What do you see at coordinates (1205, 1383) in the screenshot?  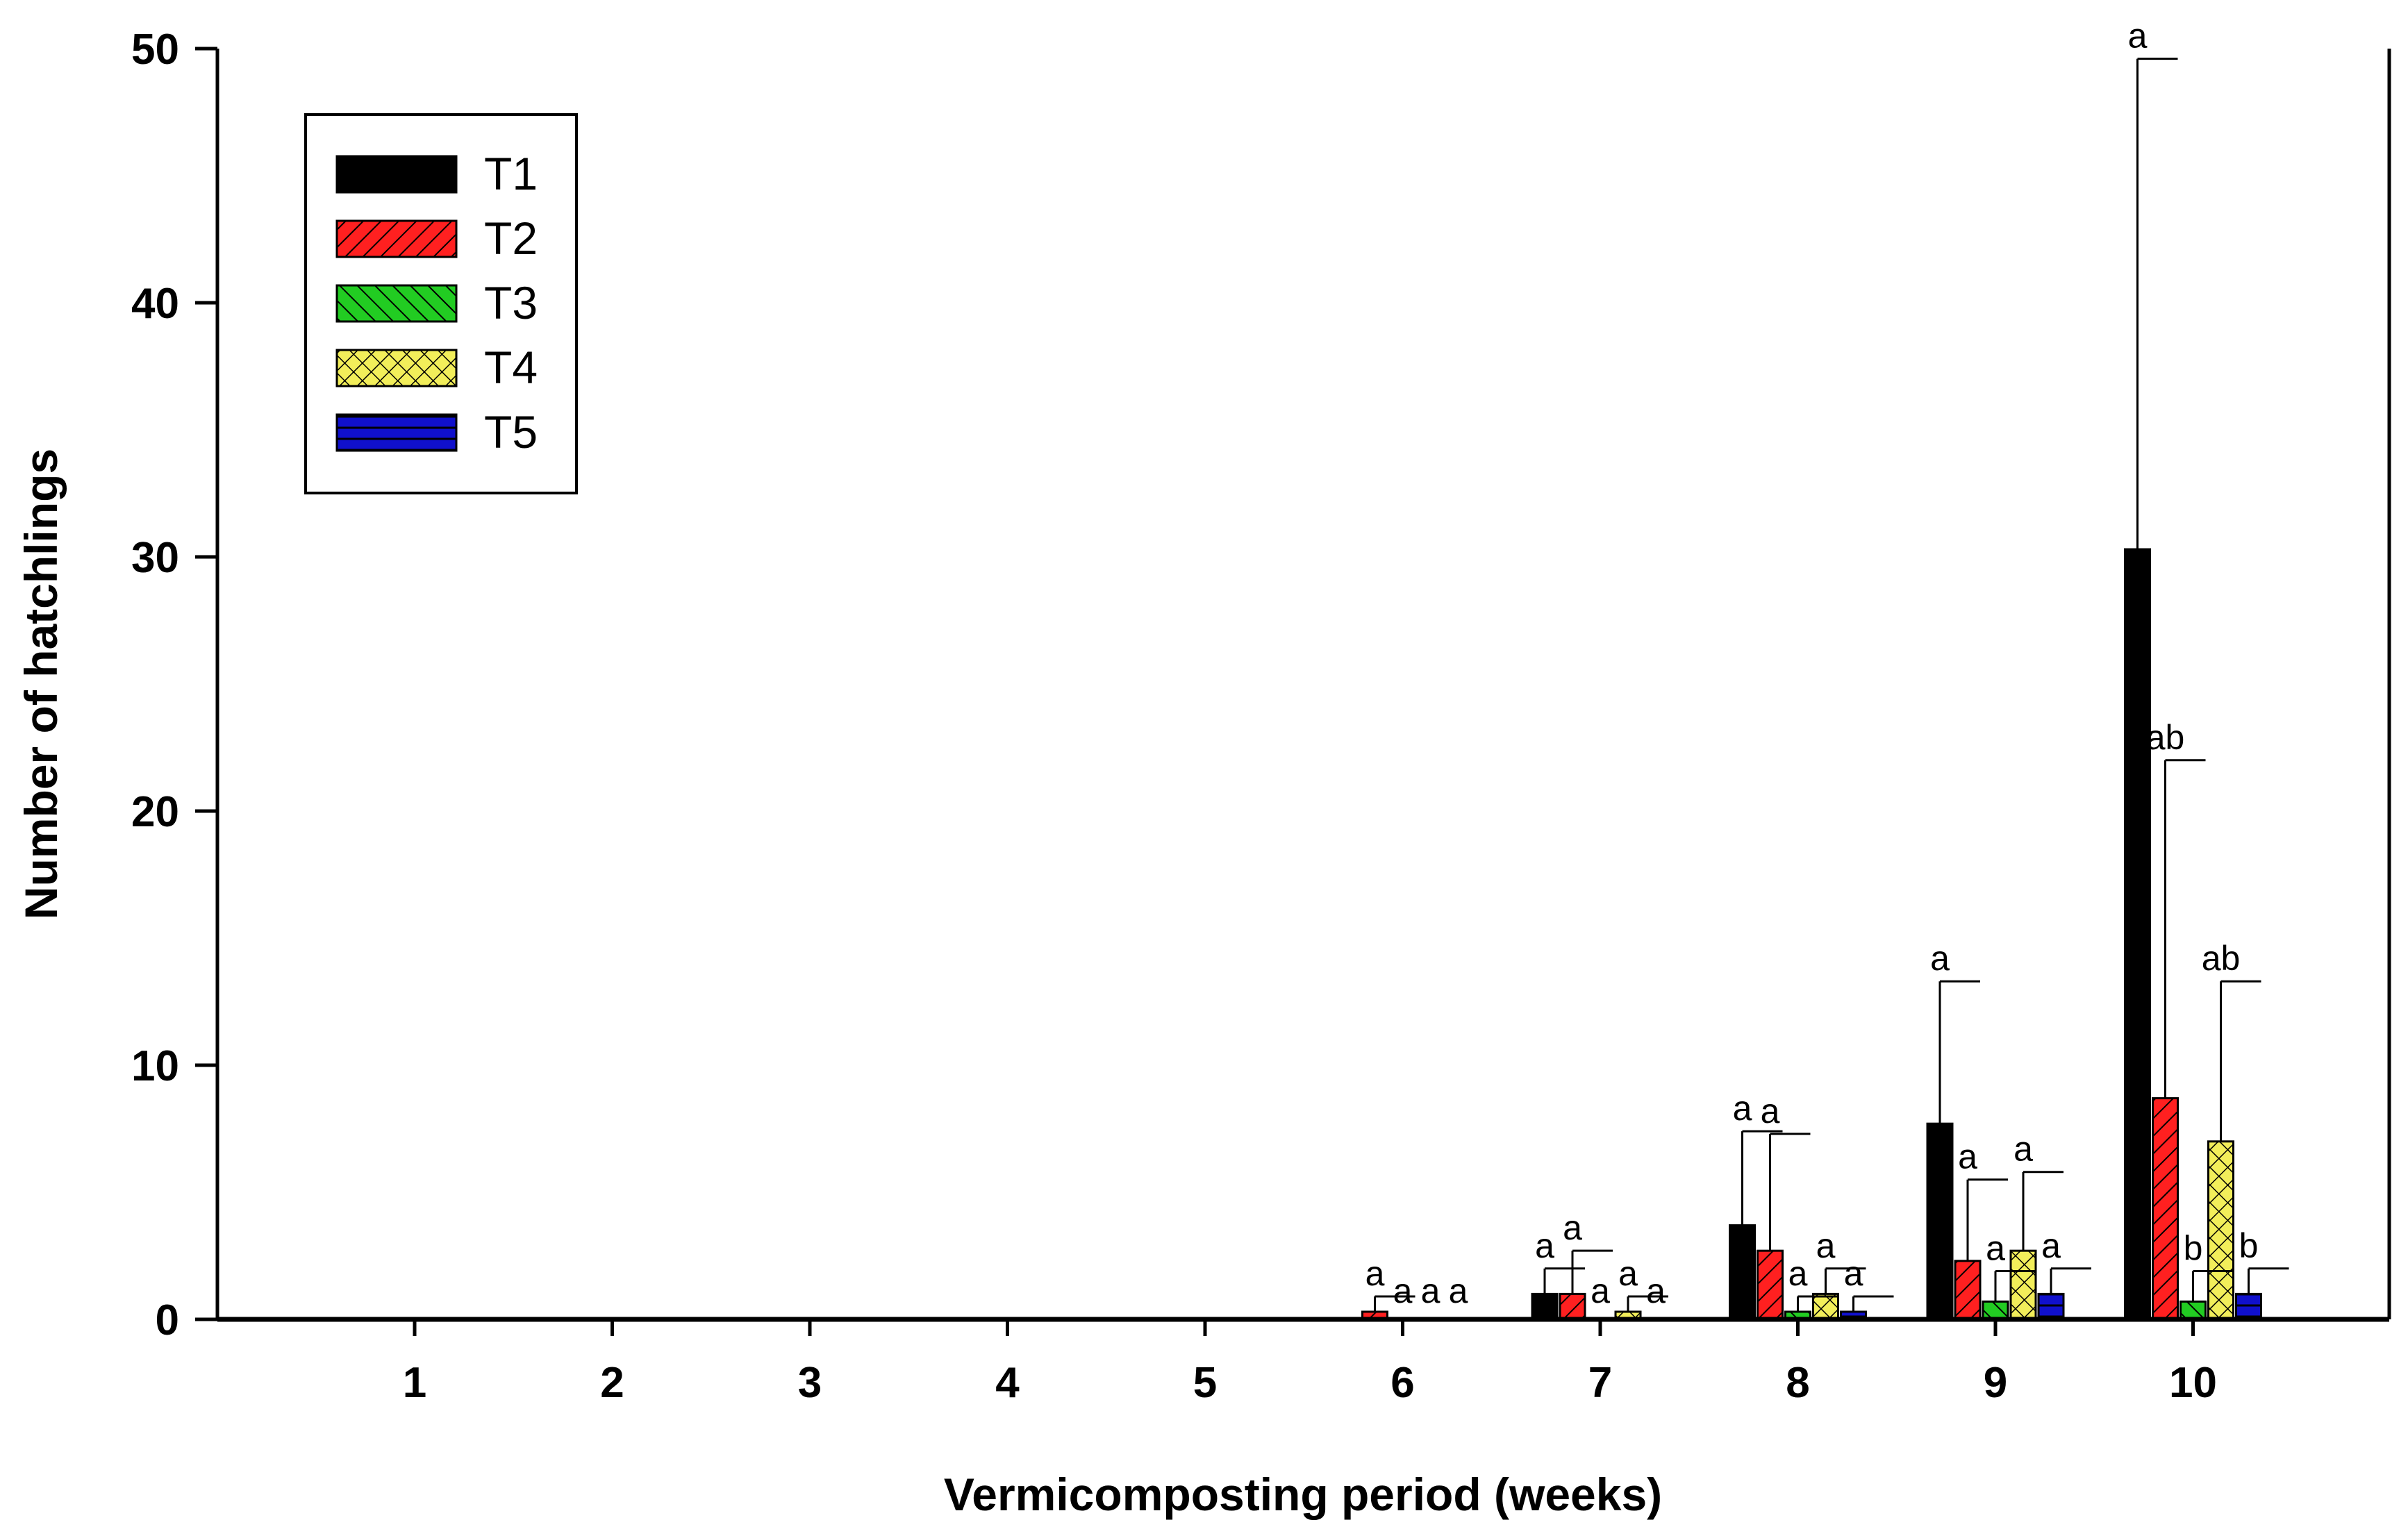 I see `x-tick-label-5: 5` at bounding box center [1205, 1383].